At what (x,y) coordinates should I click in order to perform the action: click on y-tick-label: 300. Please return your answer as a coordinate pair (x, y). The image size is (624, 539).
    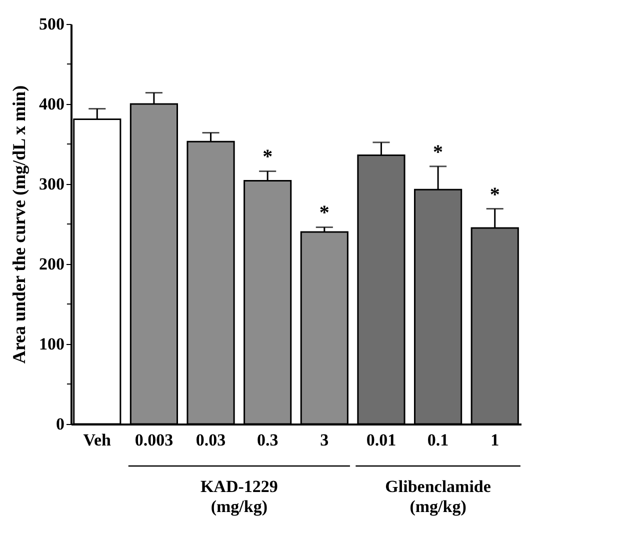
    Looking at the image, I should click on (51, 184).